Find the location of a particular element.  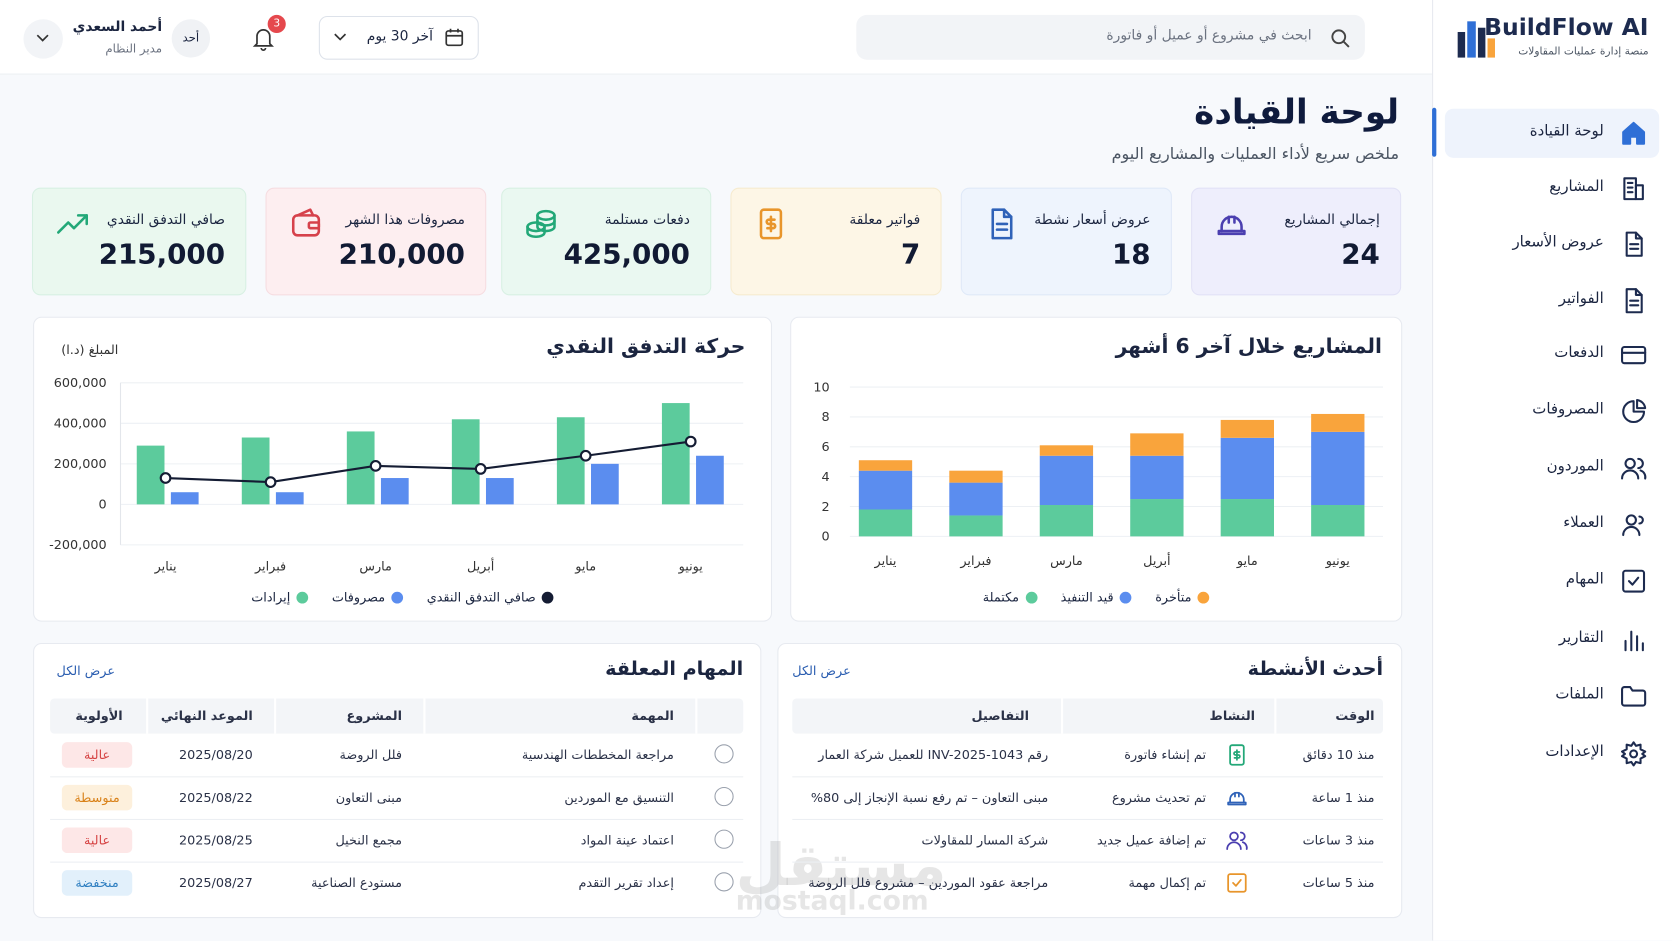

priority-badge: منخفضة is located at coordinates (97, 883).